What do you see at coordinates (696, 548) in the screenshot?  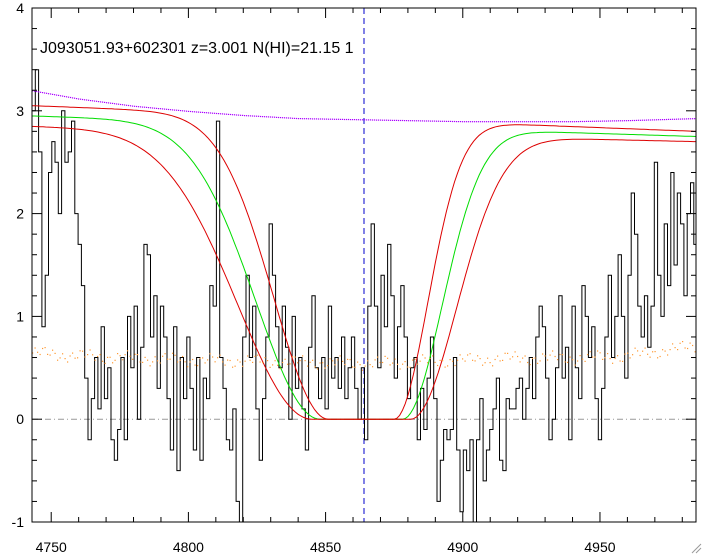 I see `resize-grip-icon` at bounding box center [696, 548].